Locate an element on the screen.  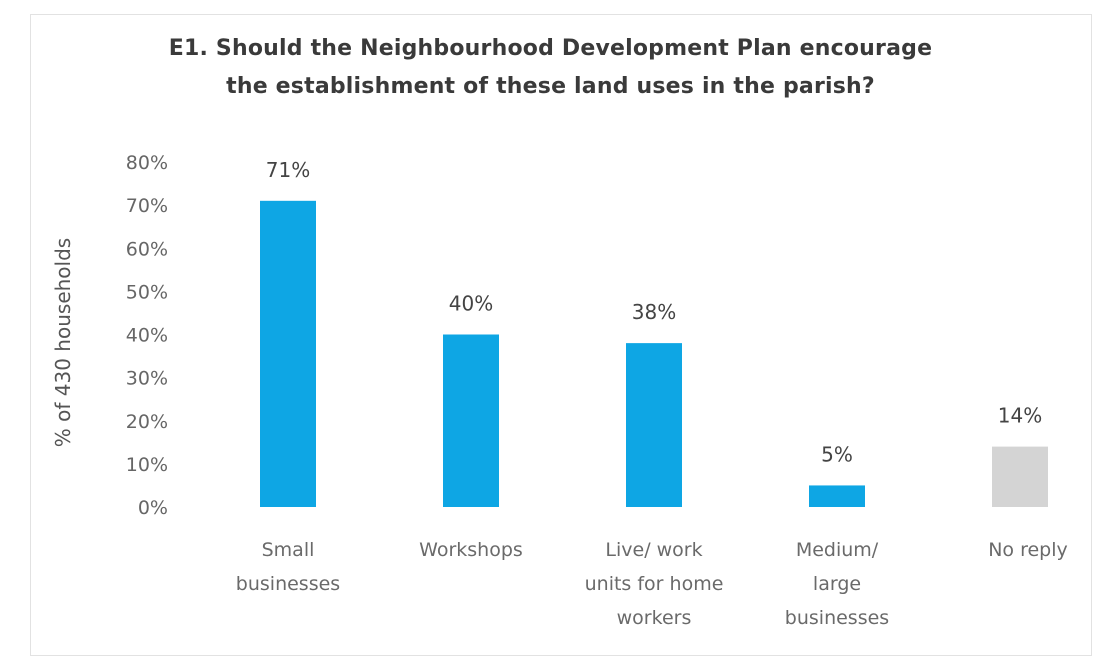
category-label: Live/ work is located at coordinates (653, 550).